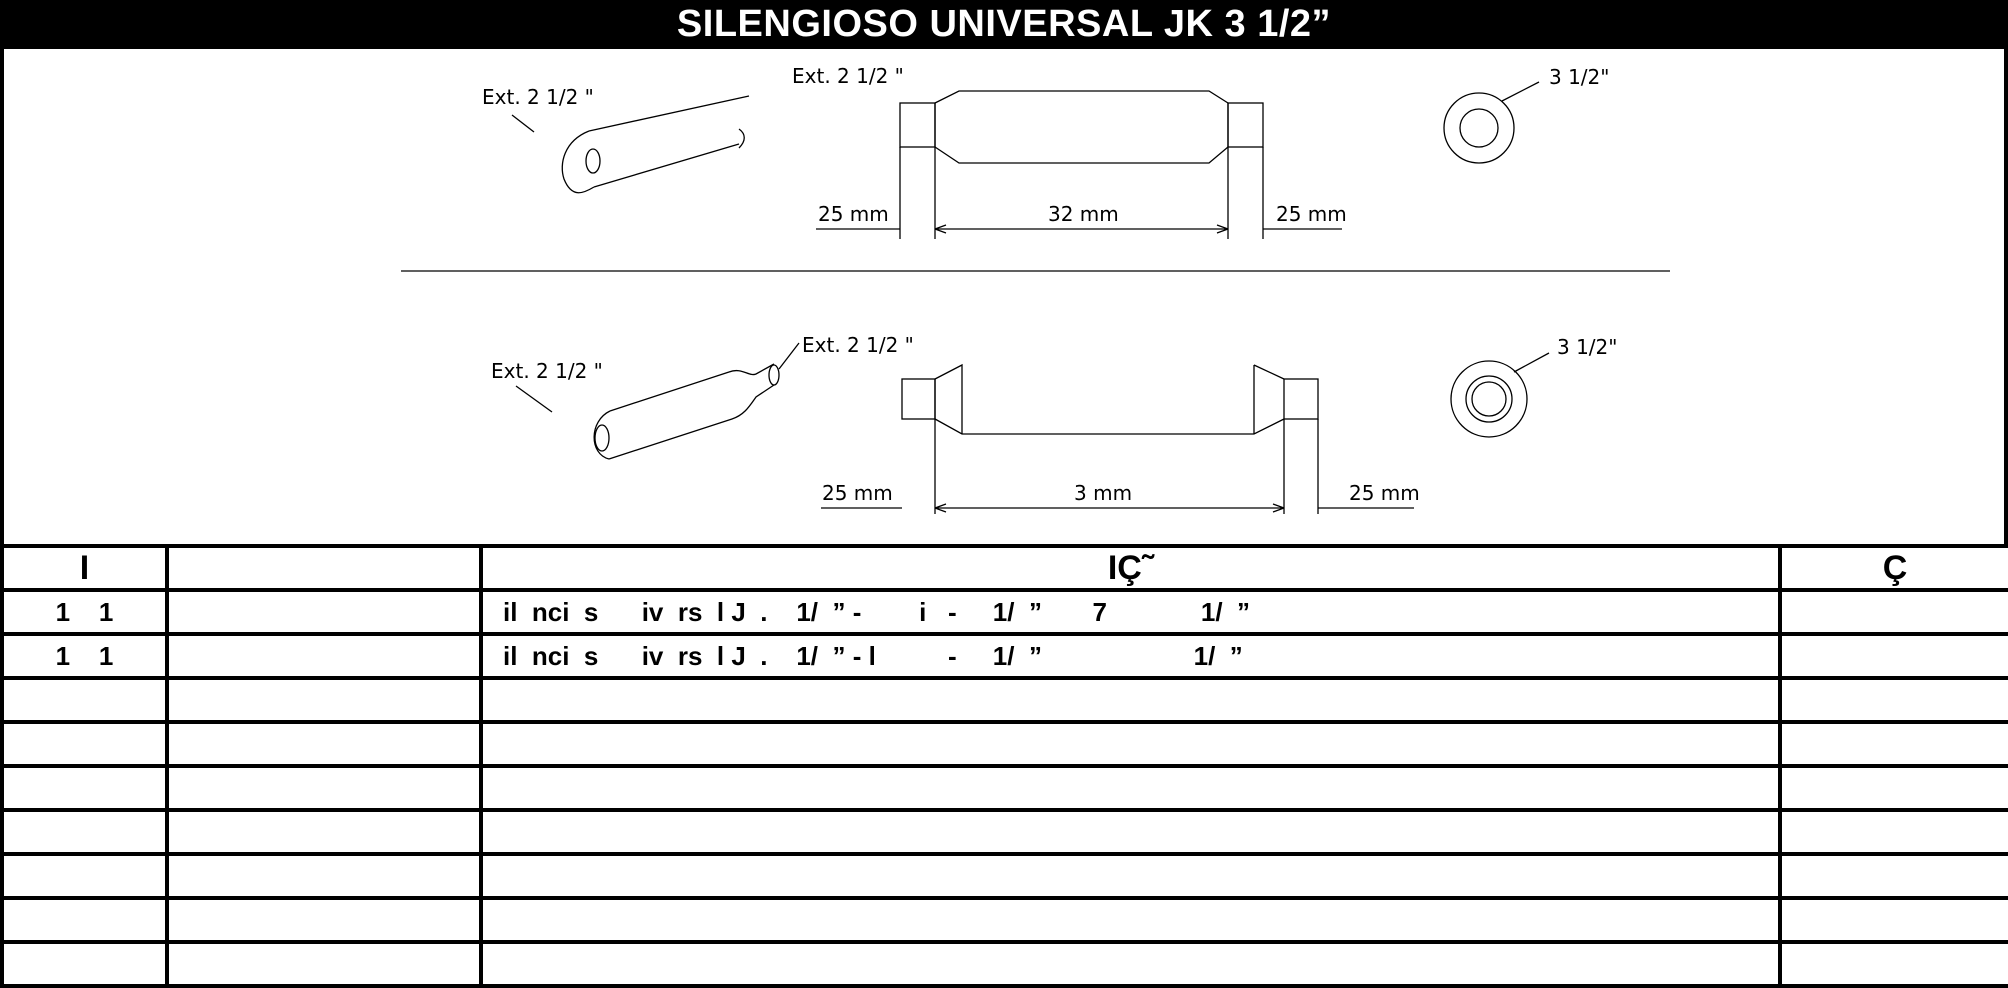 This screenshot has height=988, width=2008. What do you see at coordinates (1579, 77) in the screenshot?
I see `top-end-label: 3 1/2"` at bounding box center [1579, 77].